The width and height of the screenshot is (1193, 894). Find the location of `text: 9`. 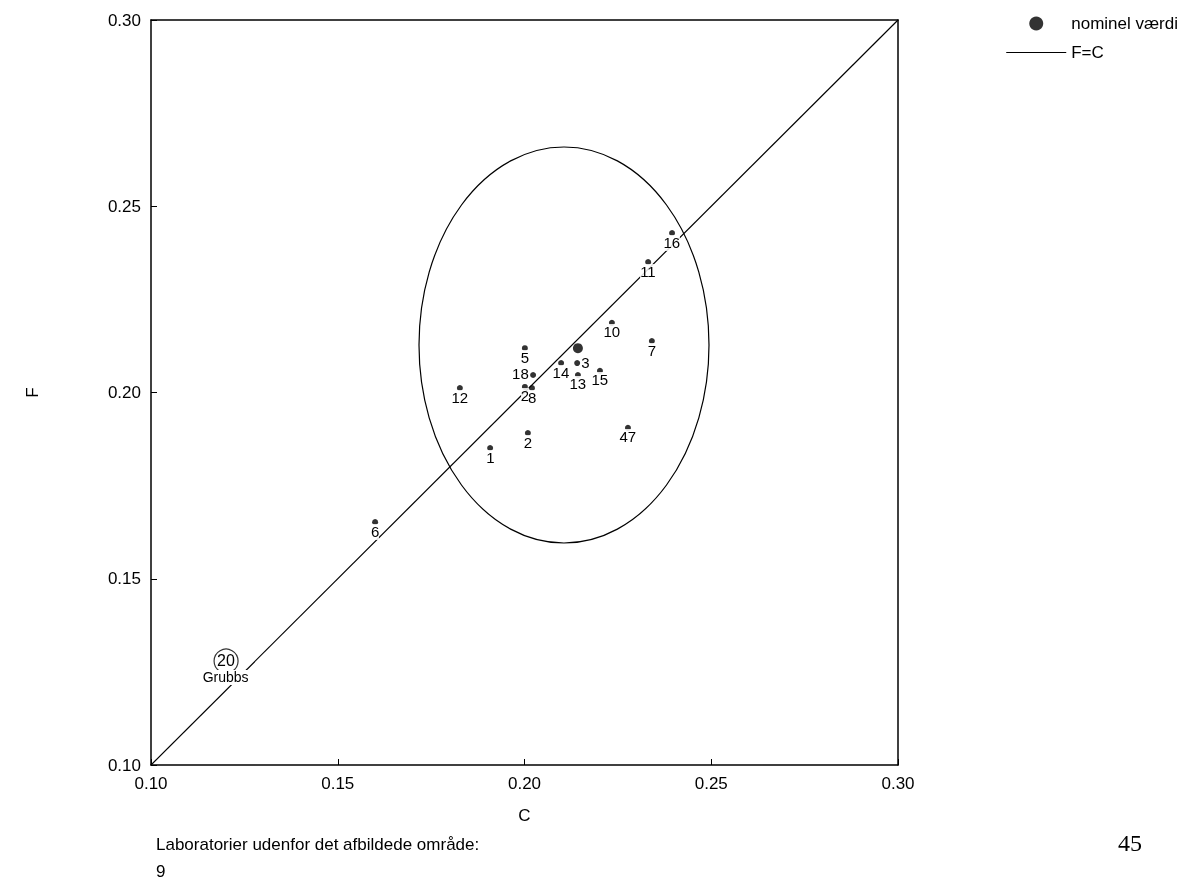

text: 9 is located at coordinates (161, 872).